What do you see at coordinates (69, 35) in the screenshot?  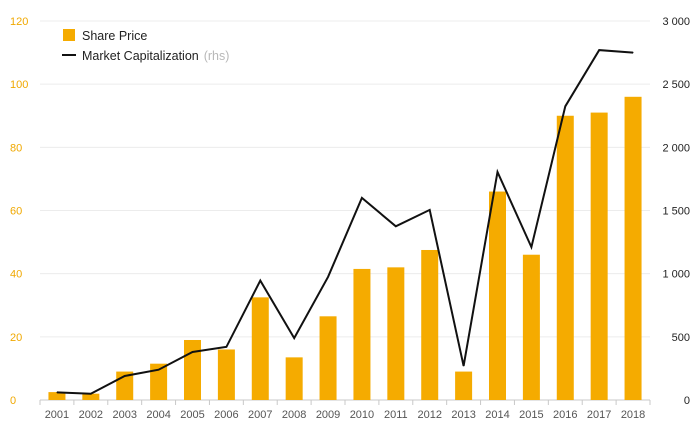 I see `legend-swatch-share-price` at bounding box center [69, 35].